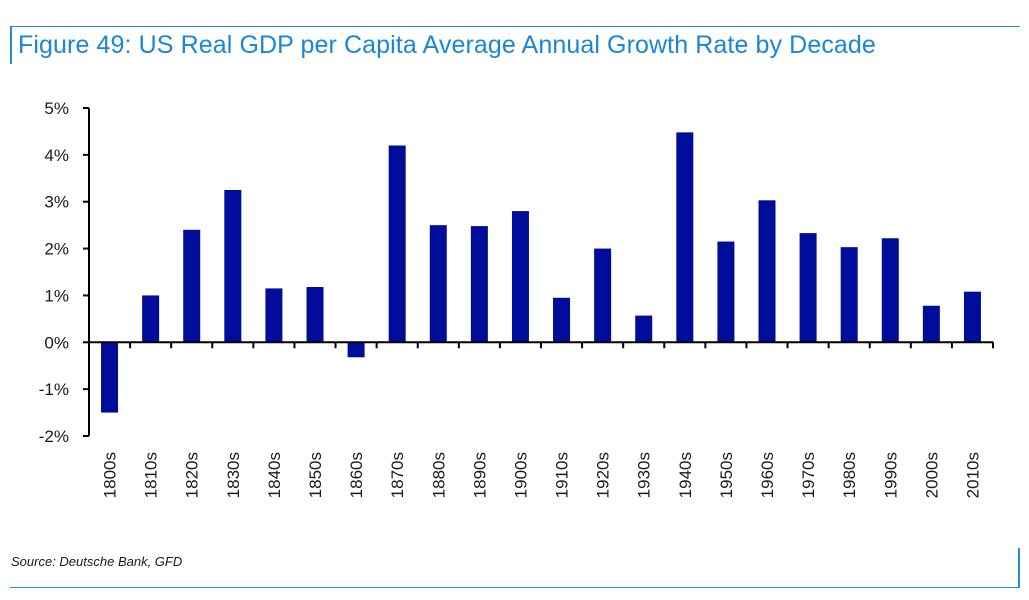 The width and height of the screenshot is (1029, 600). Describe the element at coordinates (233, 266) in the screenshot. I see `bar-1830s` at that location.